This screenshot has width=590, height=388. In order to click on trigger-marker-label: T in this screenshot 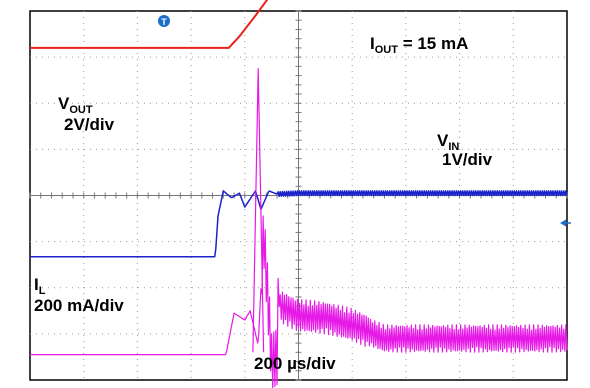, I will do `click(164, 22)`.